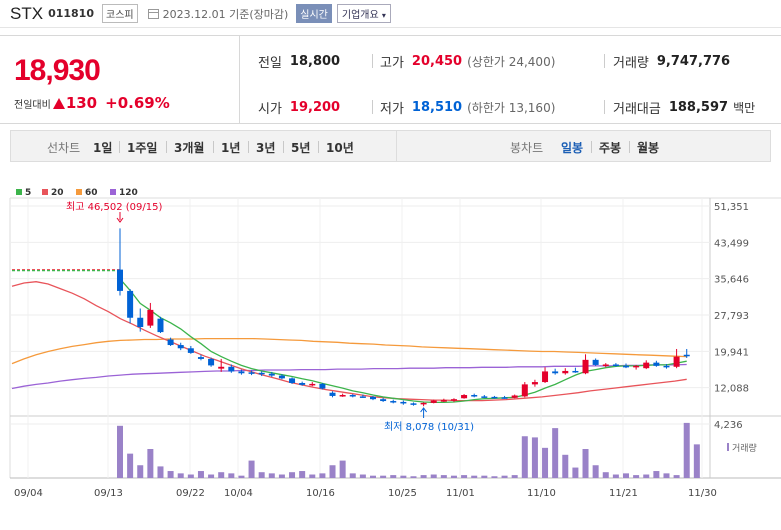 The height and width of the screenshot is (530, 781). I want to click on candle-daily-tab: 일봉, so click(572, 148).